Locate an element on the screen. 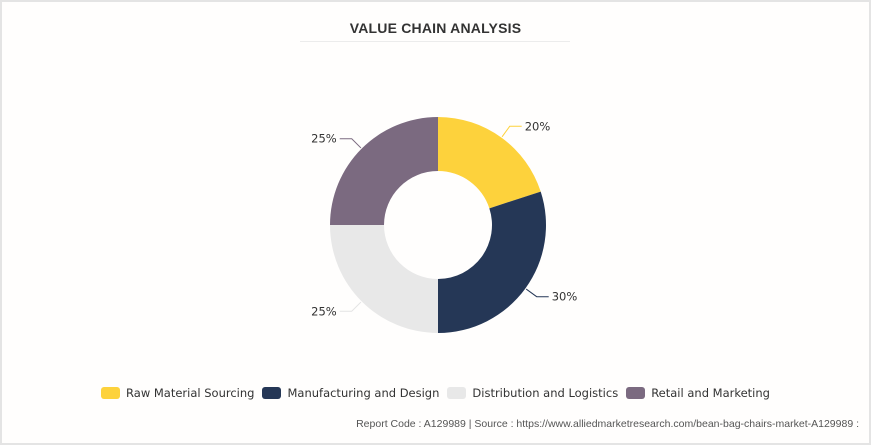 The image size is (871, 445). legend-item: Retail and Marketing is located at coordinates (698, 393).